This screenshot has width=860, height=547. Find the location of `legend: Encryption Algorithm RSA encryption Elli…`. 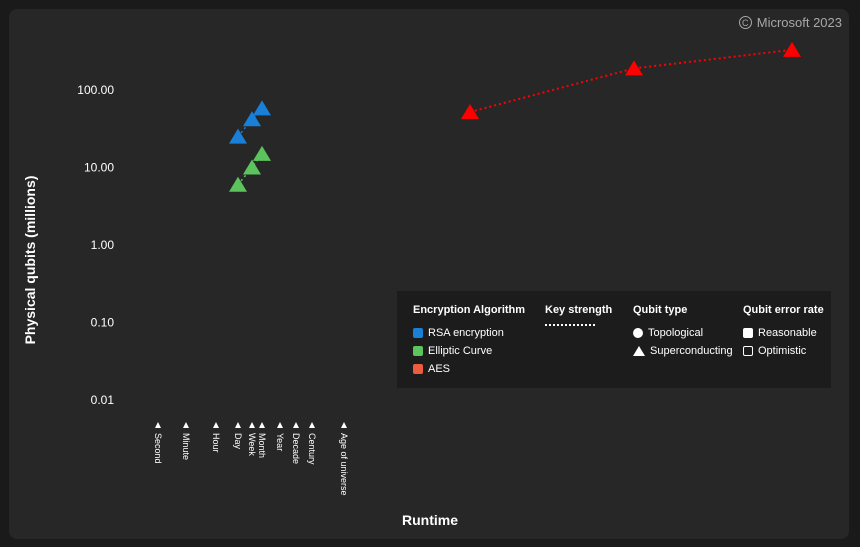

legend: Encryption Algorithm RSA encryption Elli… is located at coordinates (614, 339).